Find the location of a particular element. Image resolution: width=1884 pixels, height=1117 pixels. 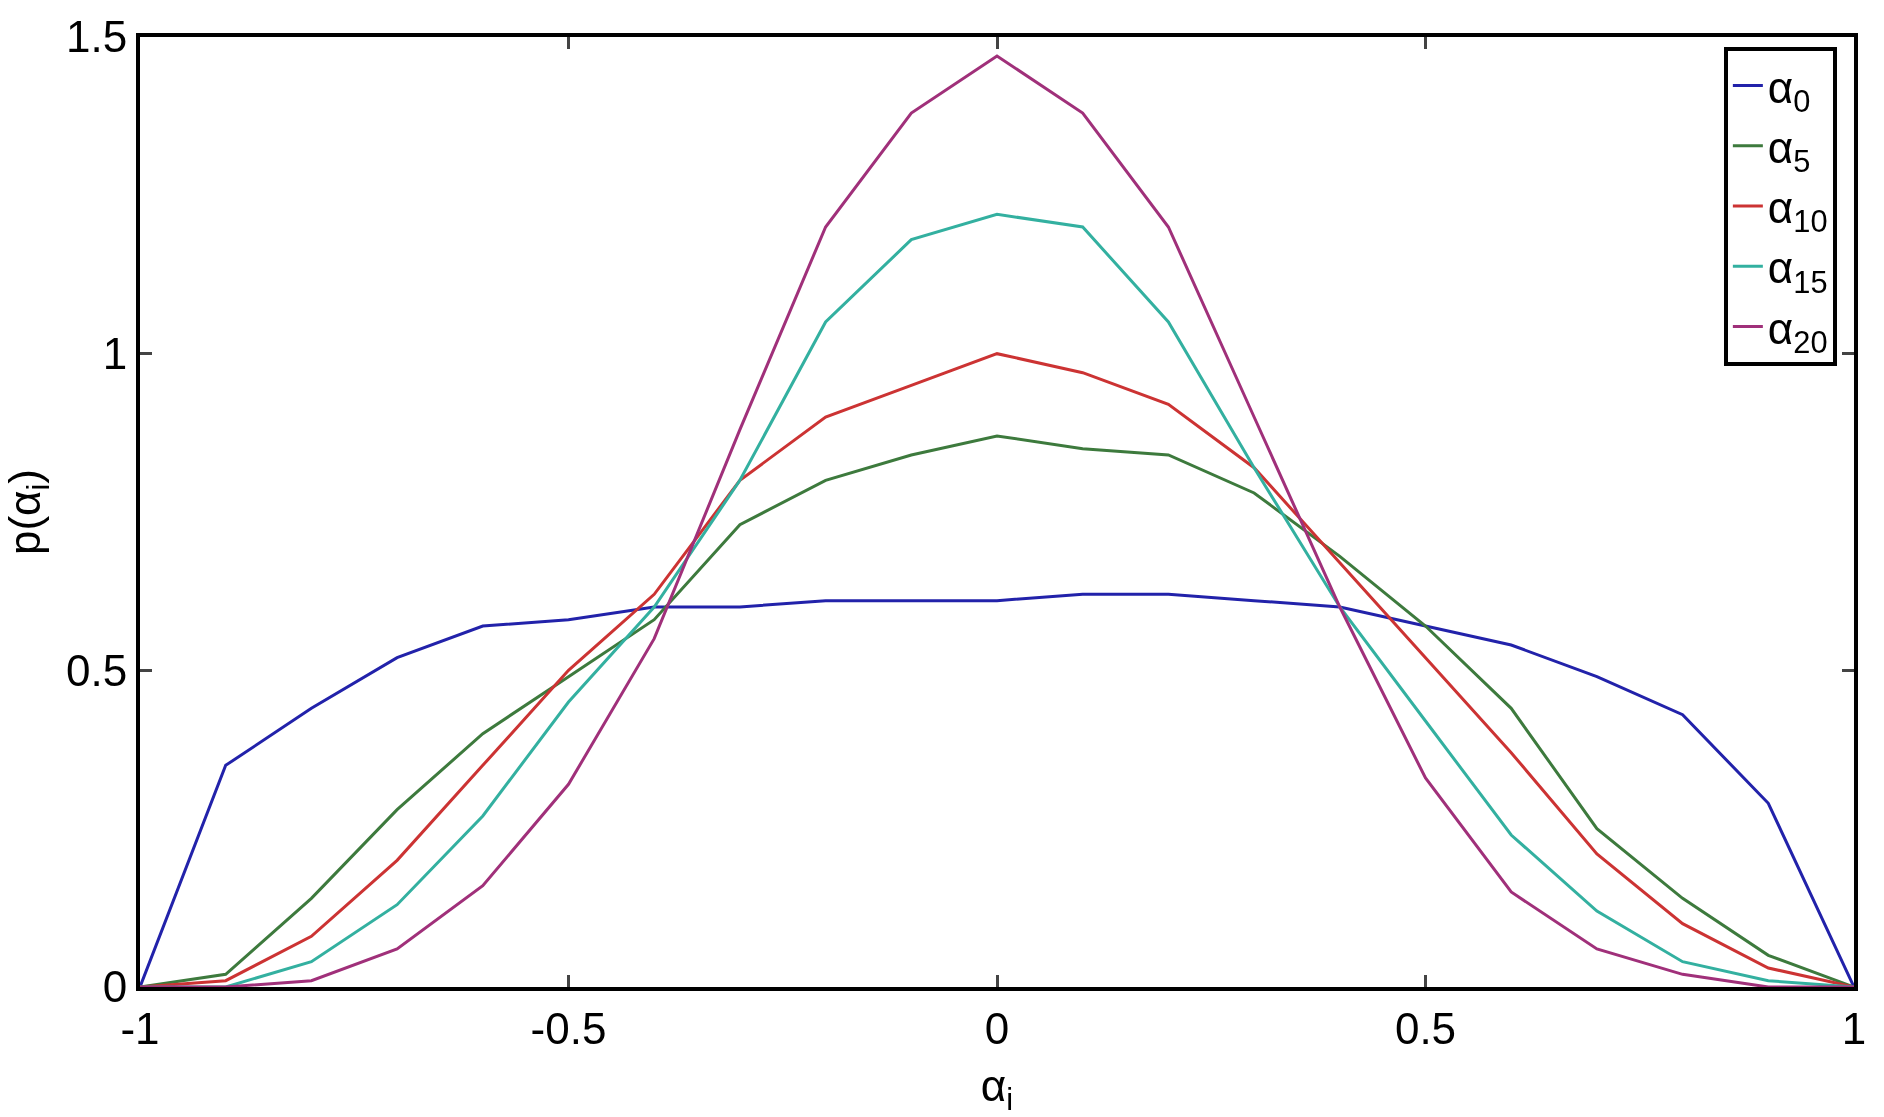

y-tick-label: 1 is located at coordinates (115, 354).